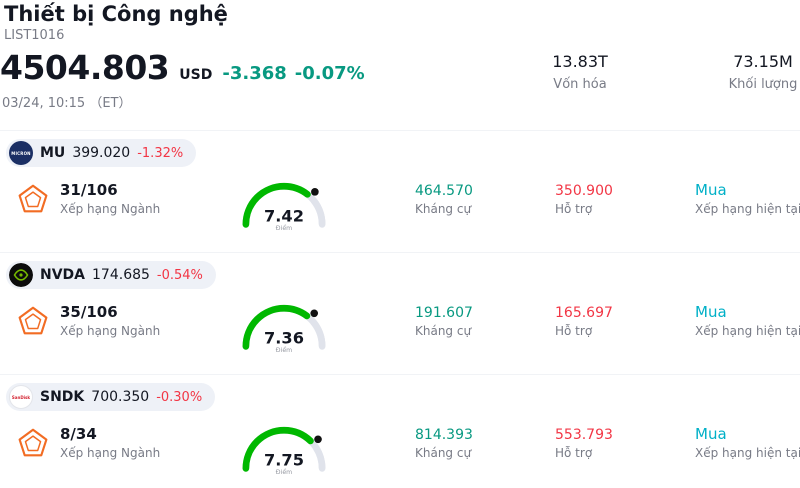  I want to click on ticker-pill-nvda: NVDA 174.685 -0.54%, so click(111, 275).